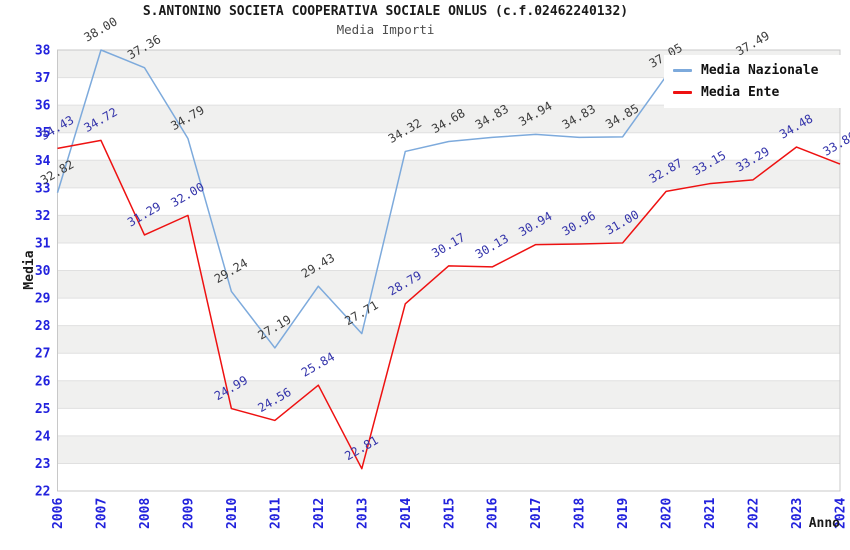  Describe the element at coordinates (43, 381) in the screenshot. I see `y-tick-label: 26` at that location.